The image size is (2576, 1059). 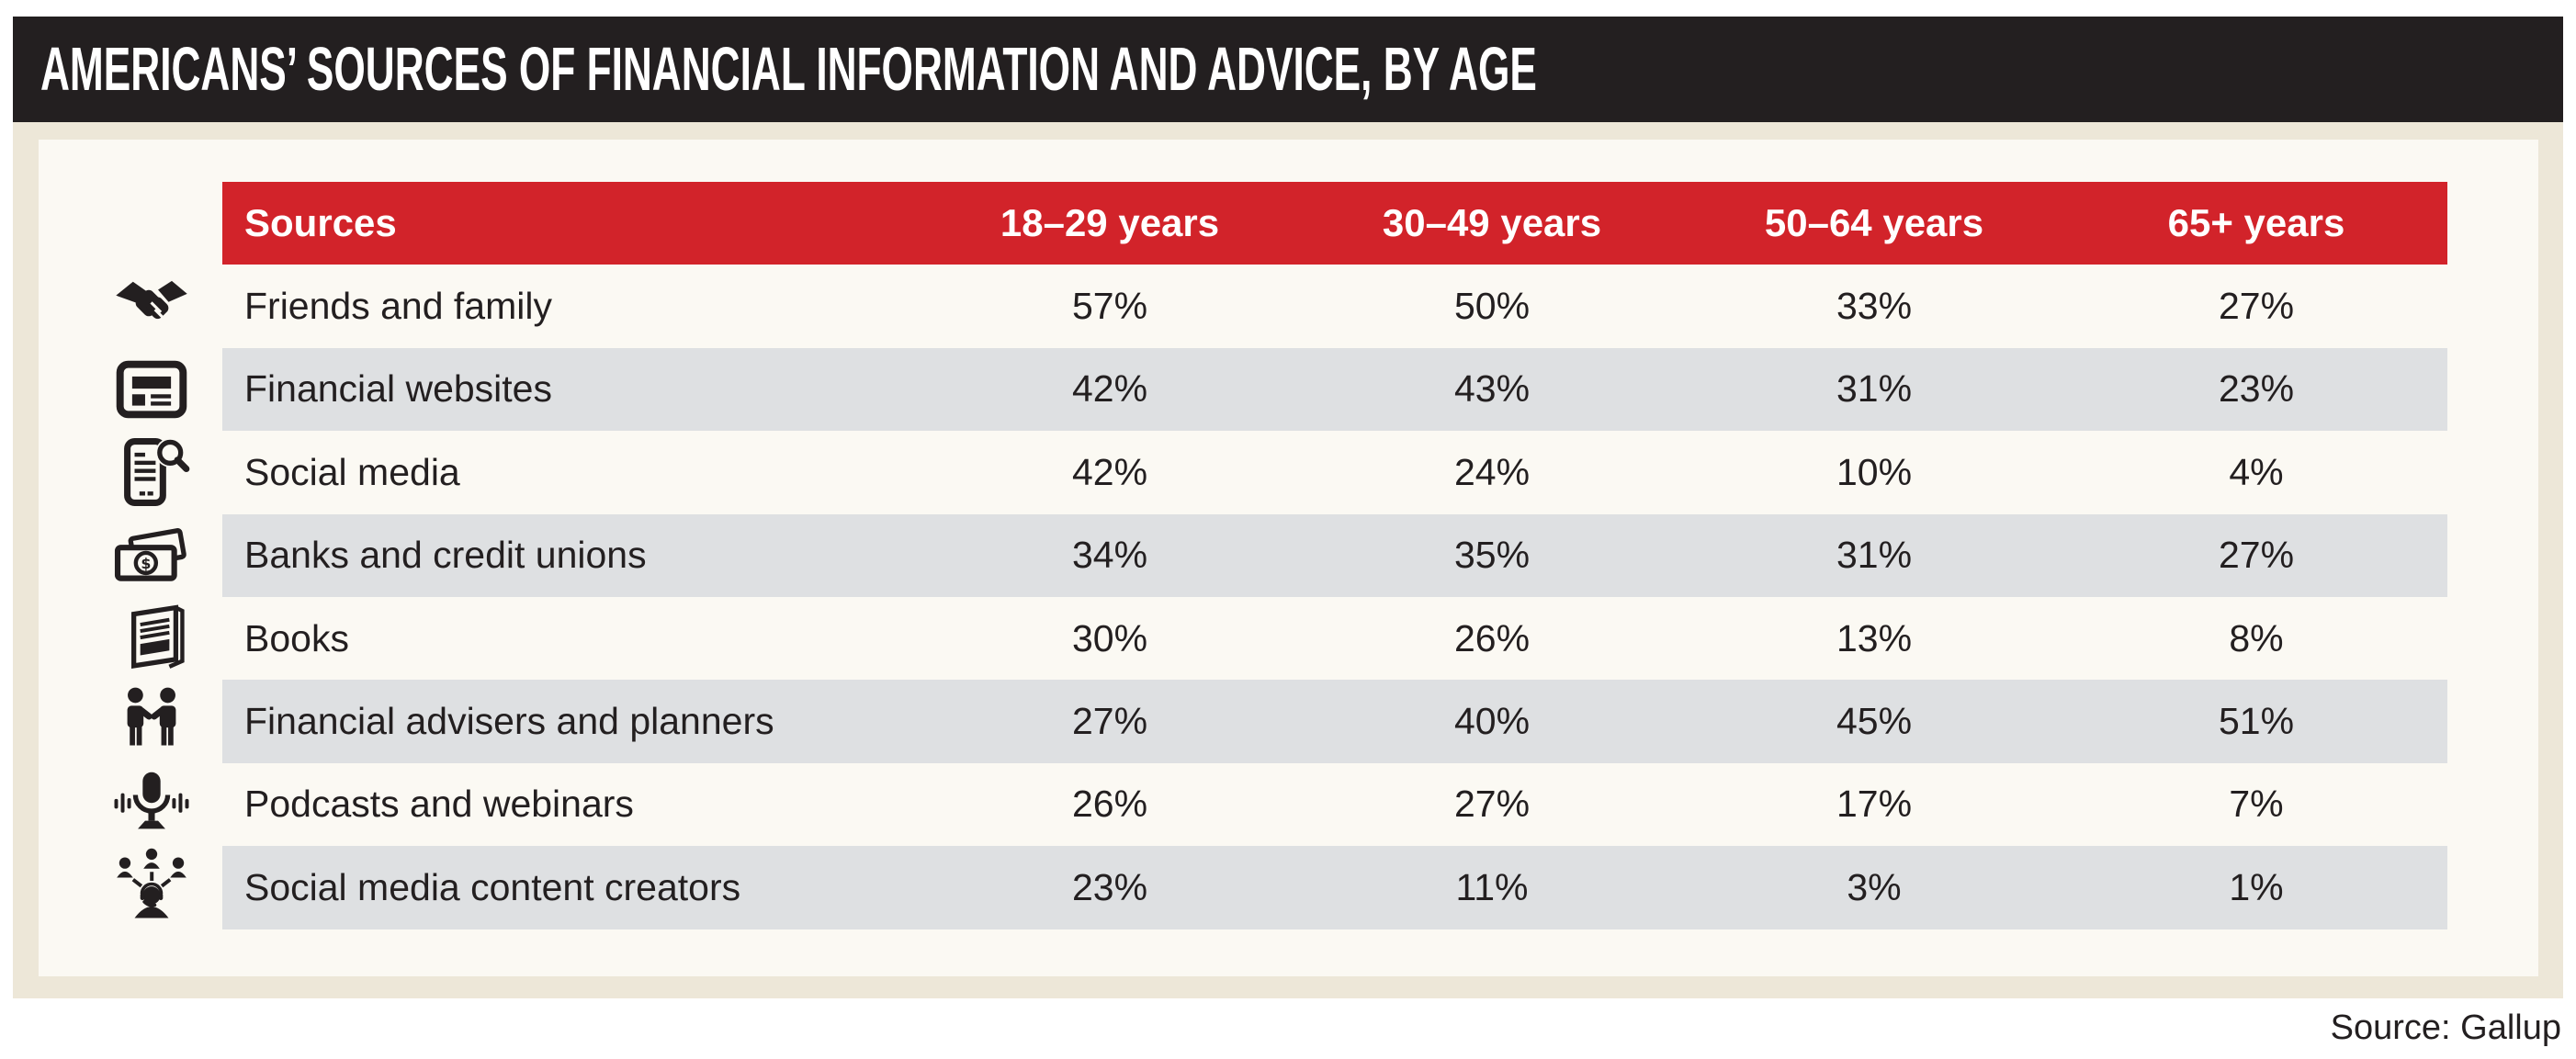 I want to click on row-label: Banks and credit unions, so click(x=445, y=556).